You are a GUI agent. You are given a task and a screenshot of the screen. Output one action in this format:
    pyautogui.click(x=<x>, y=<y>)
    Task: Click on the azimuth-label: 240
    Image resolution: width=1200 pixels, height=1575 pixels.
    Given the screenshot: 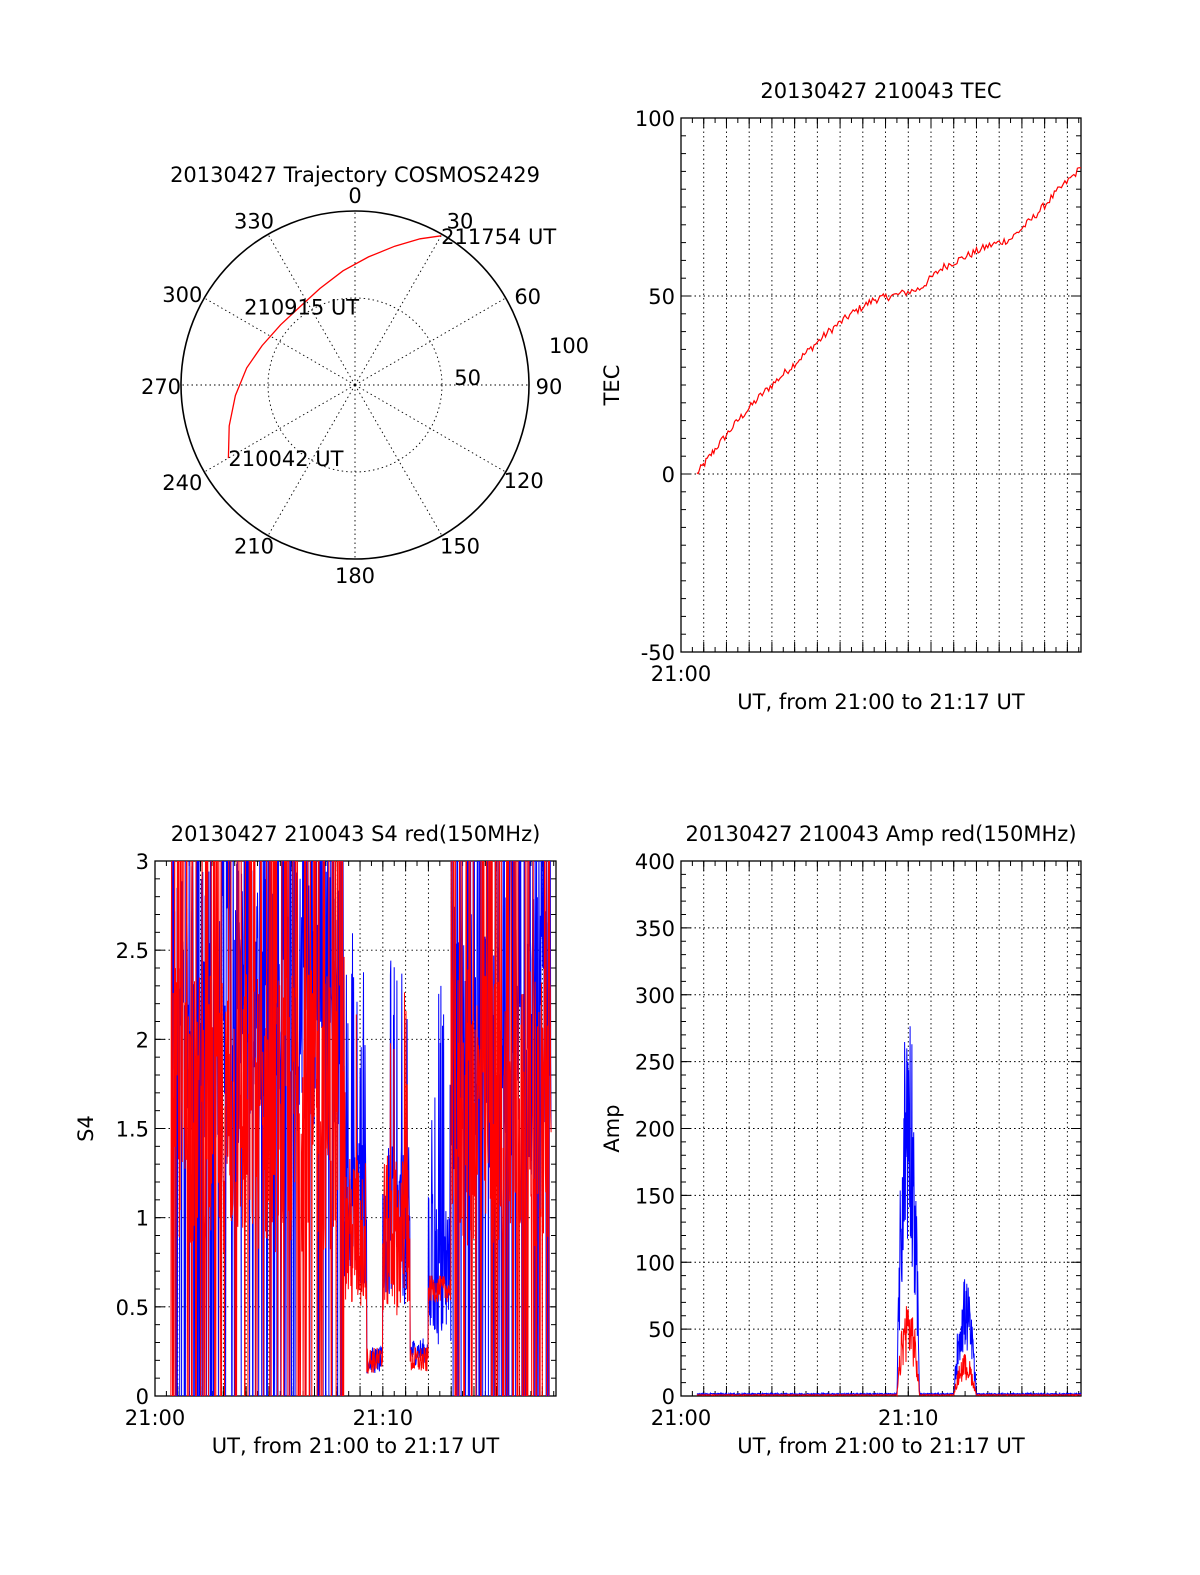 What is the action you would take?
    pyautogui.click(x=182, y=483)
    